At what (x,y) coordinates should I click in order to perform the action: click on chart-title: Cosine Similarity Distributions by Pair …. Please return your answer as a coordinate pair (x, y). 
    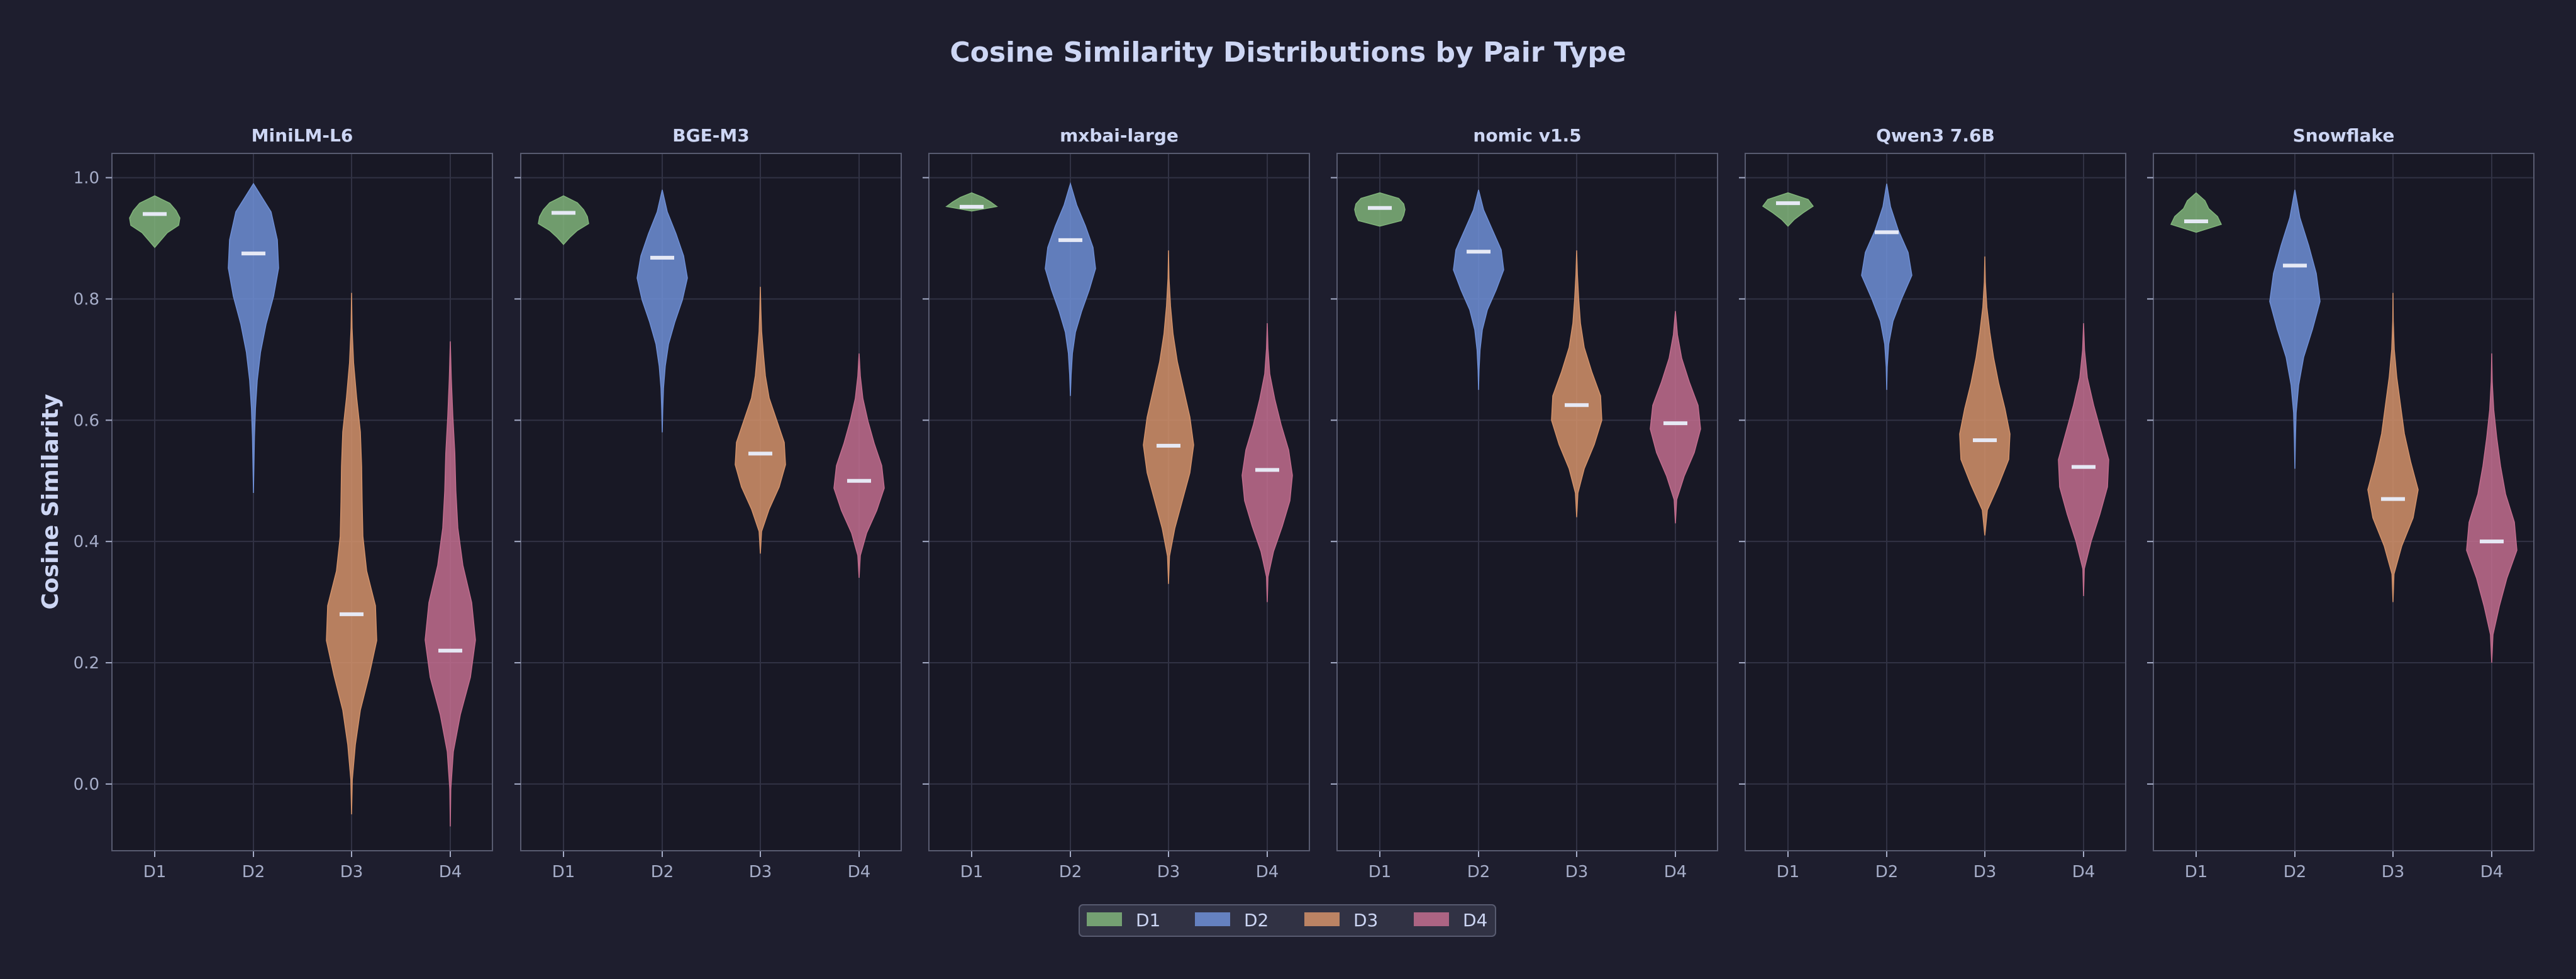
    Looking at the image, I should click on (1288, 52).